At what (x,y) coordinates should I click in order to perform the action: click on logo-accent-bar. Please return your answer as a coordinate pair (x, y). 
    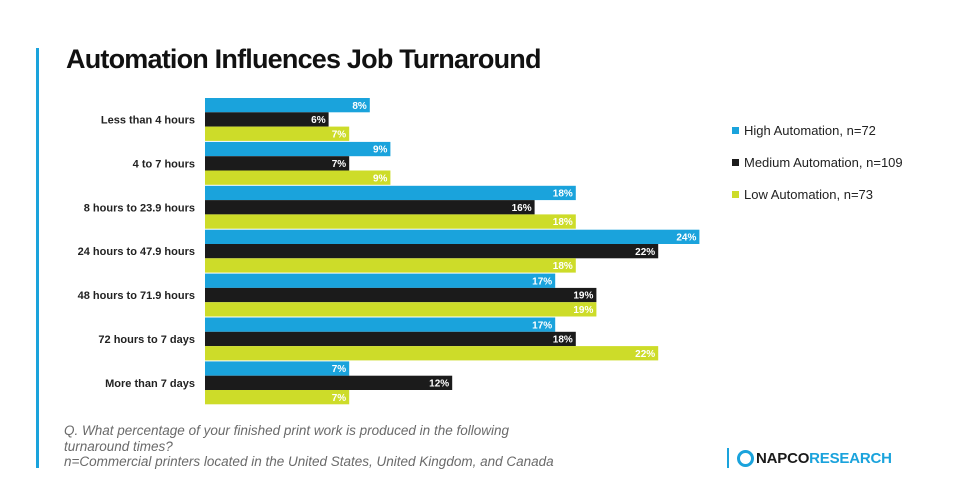
    Looking at the image, I should click on (728, 458).